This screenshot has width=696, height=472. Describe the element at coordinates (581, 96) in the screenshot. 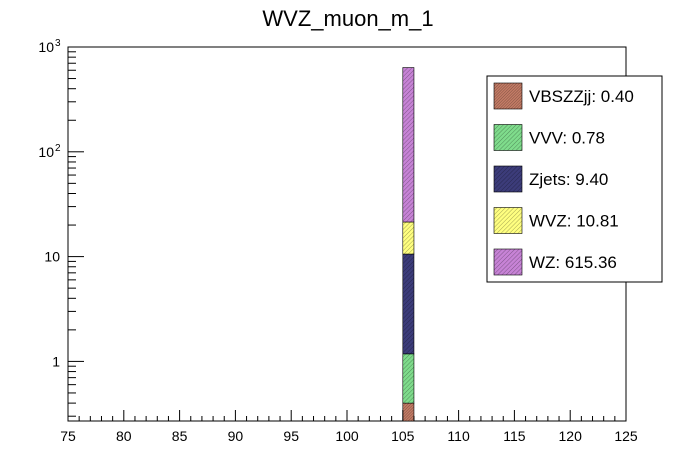

I see `legend-label-vbszzjj: VBSZZjj: 0.40` at that location.